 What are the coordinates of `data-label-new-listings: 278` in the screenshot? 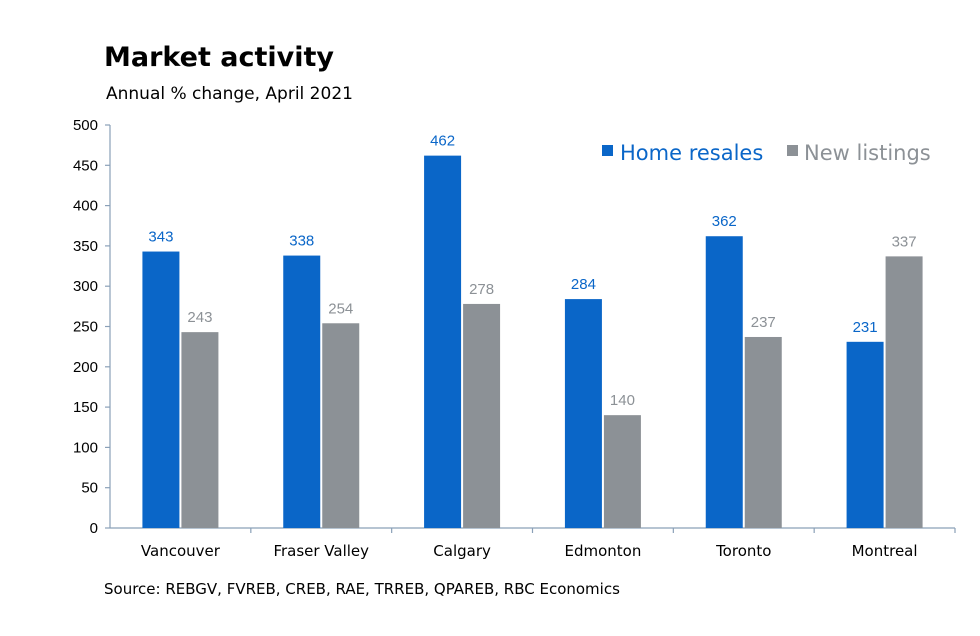 It's located at (481, 289).